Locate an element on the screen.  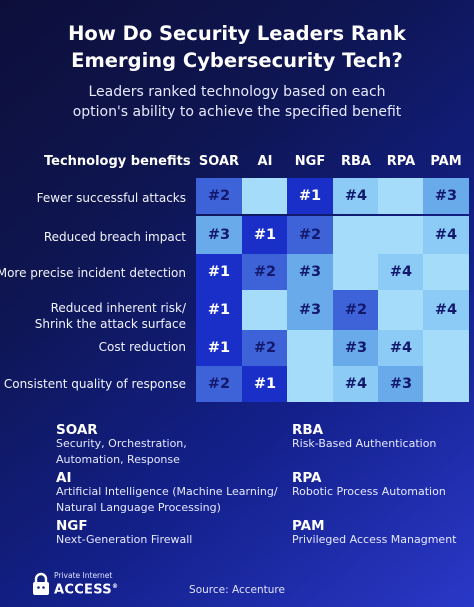
row-label-line: Consistent quality of response is located at coordinates (94, 384).